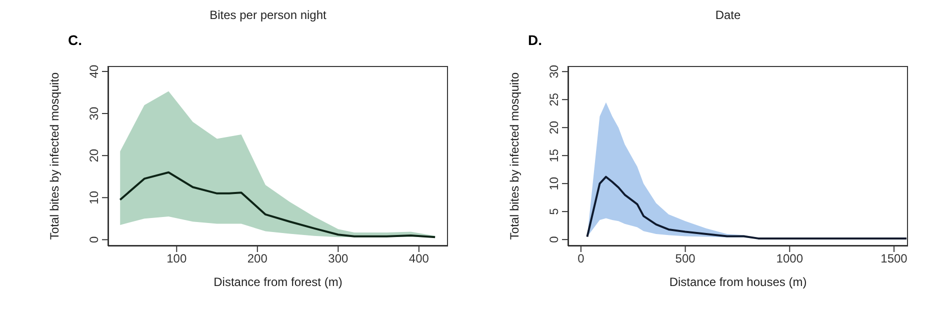 This screenshot has height=332, width=929. Describe the element at coordinates (728, 16) in the screenshot. I see `text: Date` at that location.